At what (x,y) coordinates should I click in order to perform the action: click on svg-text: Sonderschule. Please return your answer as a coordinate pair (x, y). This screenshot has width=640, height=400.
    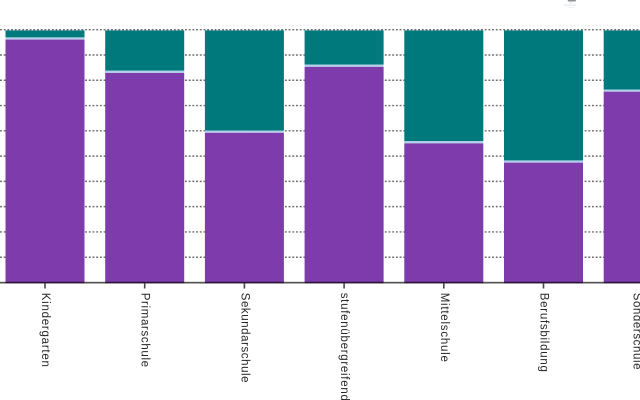
    Looking at the image, I should click on (635, 331).